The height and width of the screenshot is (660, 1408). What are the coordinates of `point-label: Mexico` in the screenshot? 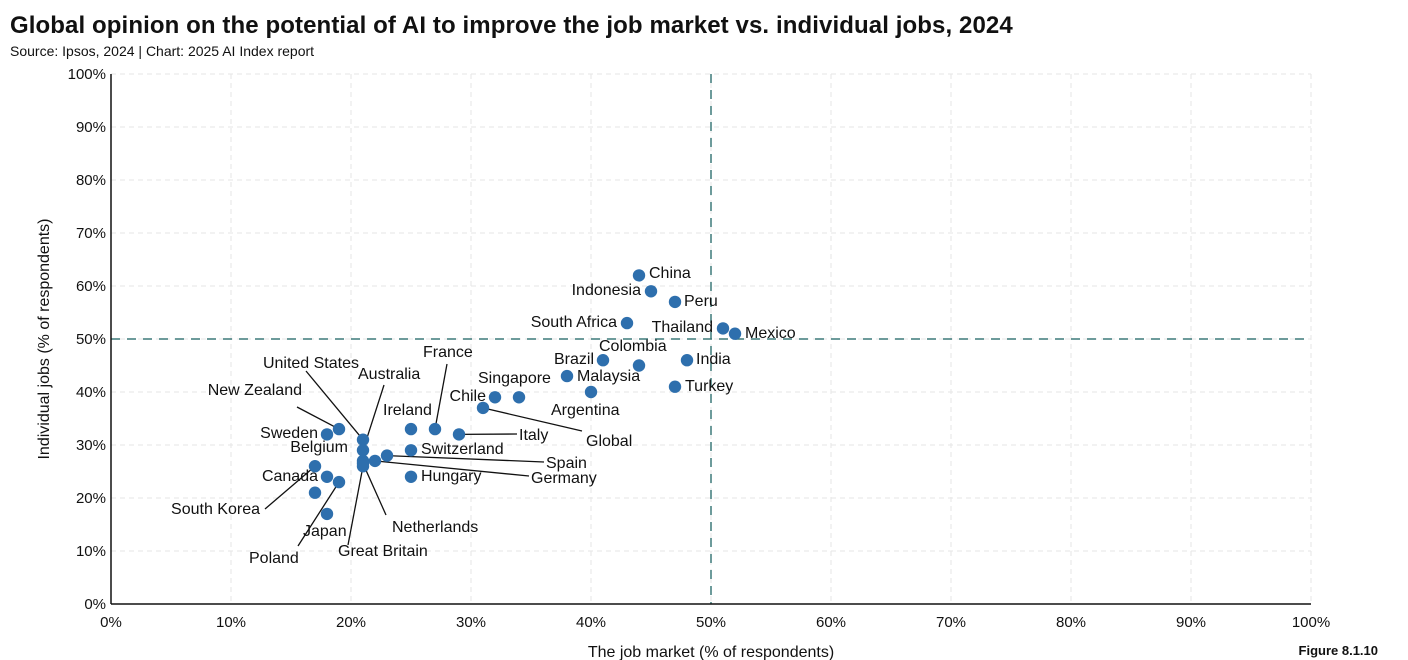 It's located at (770, 333).